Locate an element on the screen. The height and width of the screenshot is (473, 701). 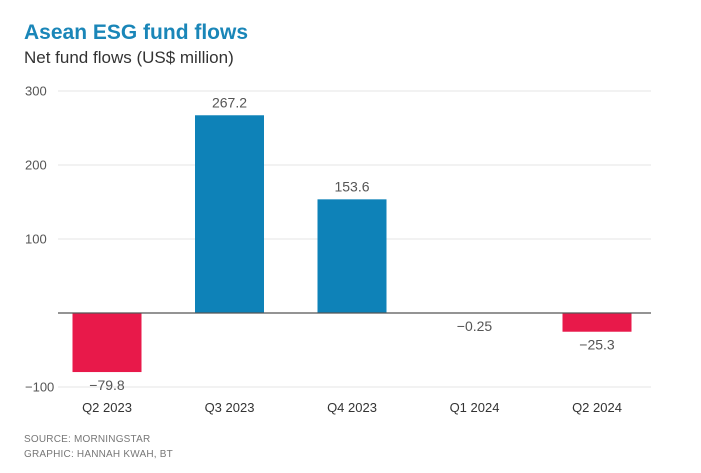
data-label: −25.3 is located at coordinates (597, 345).